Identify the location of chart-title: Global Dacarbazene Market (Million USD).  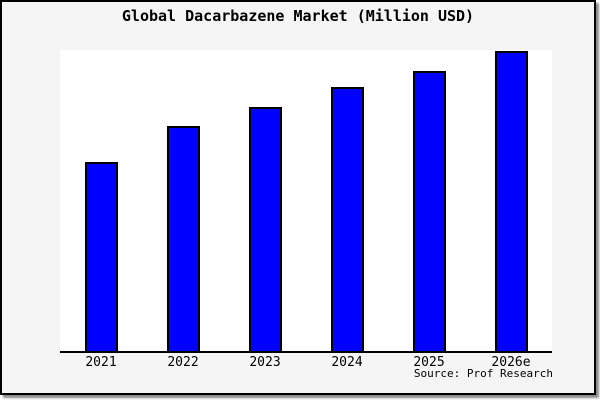
(298, 16).